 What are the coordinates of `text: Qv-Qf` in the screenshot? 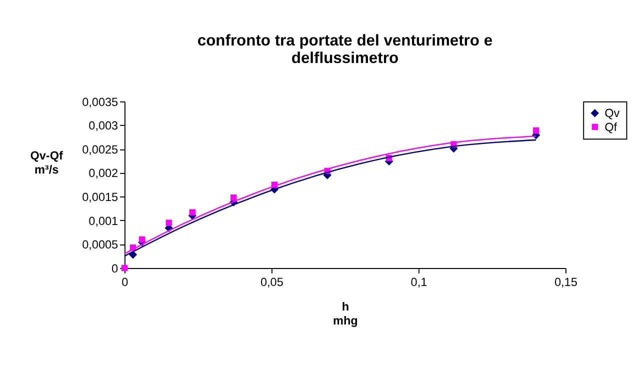 It's located at (46, 156).